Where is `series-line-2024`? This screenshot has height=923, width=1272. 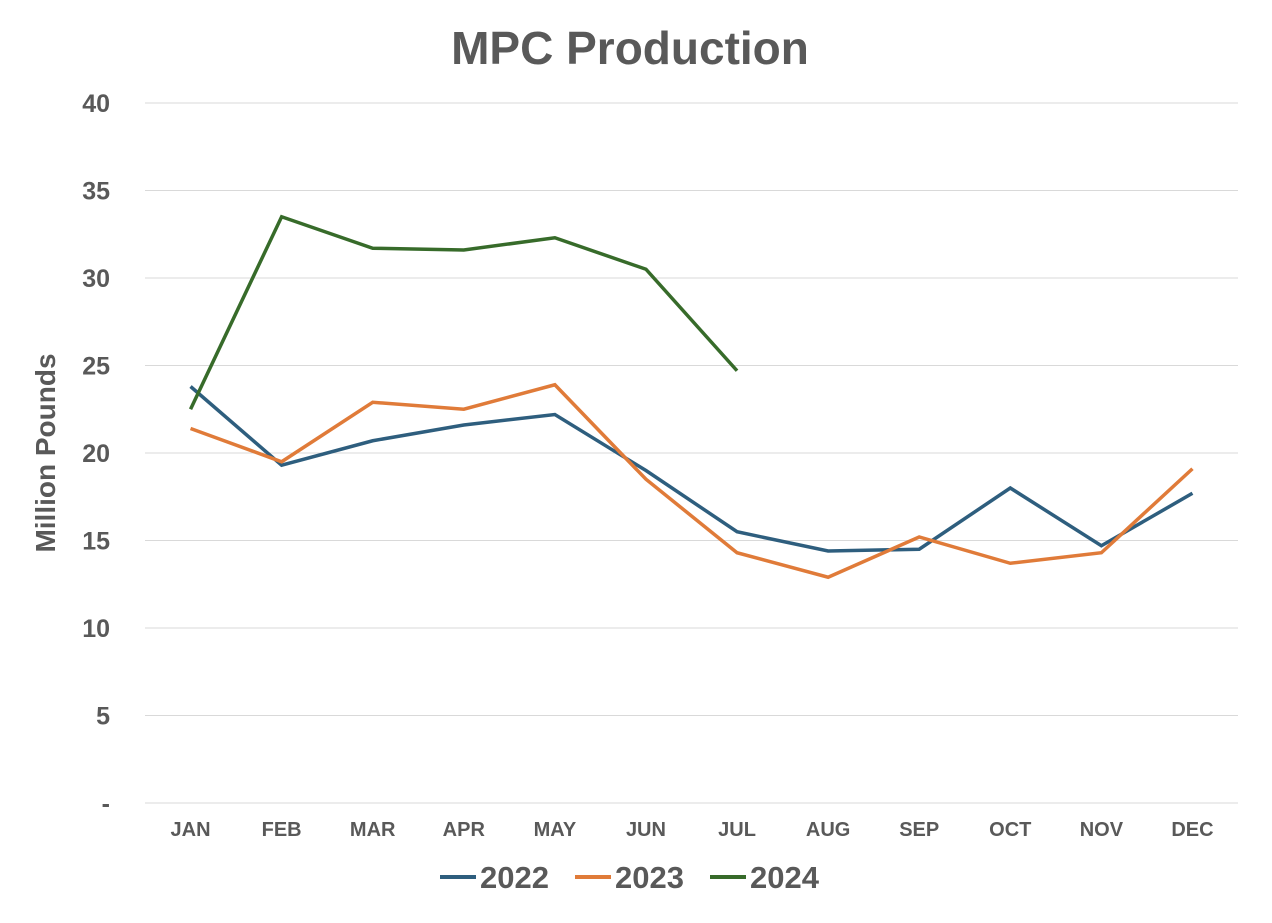 series-line-2024 is located at coordinates (463, 312).